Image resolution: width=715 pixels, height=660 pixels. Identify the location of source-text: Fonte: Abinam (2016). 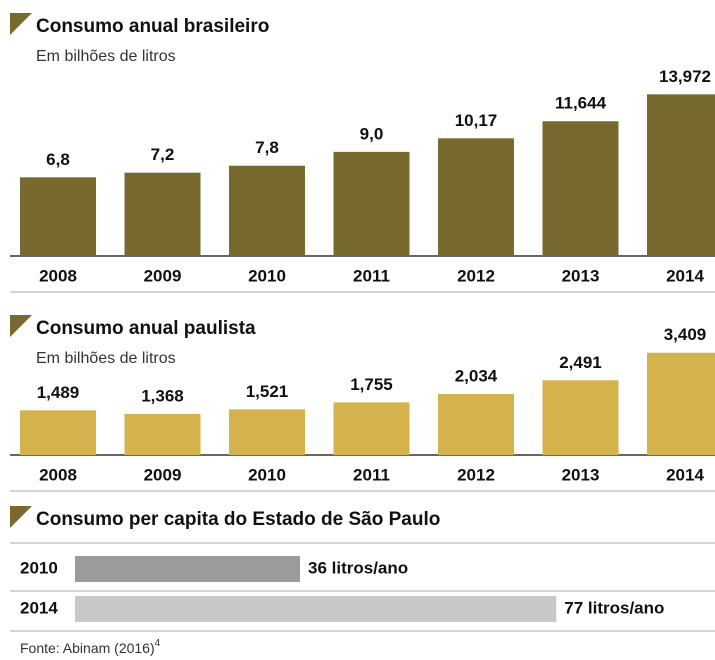
(87, 648).